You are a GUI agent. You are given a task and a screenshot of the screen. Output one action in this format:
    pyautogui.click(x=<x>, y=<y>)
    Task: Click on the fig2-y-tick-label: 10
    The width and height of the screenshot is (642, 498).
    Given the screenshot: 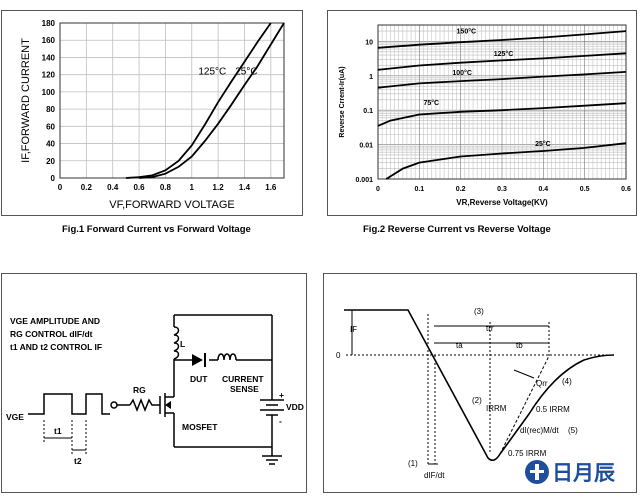 What is the action you would take?
    pyautogui.click(x=369, y=42)
    